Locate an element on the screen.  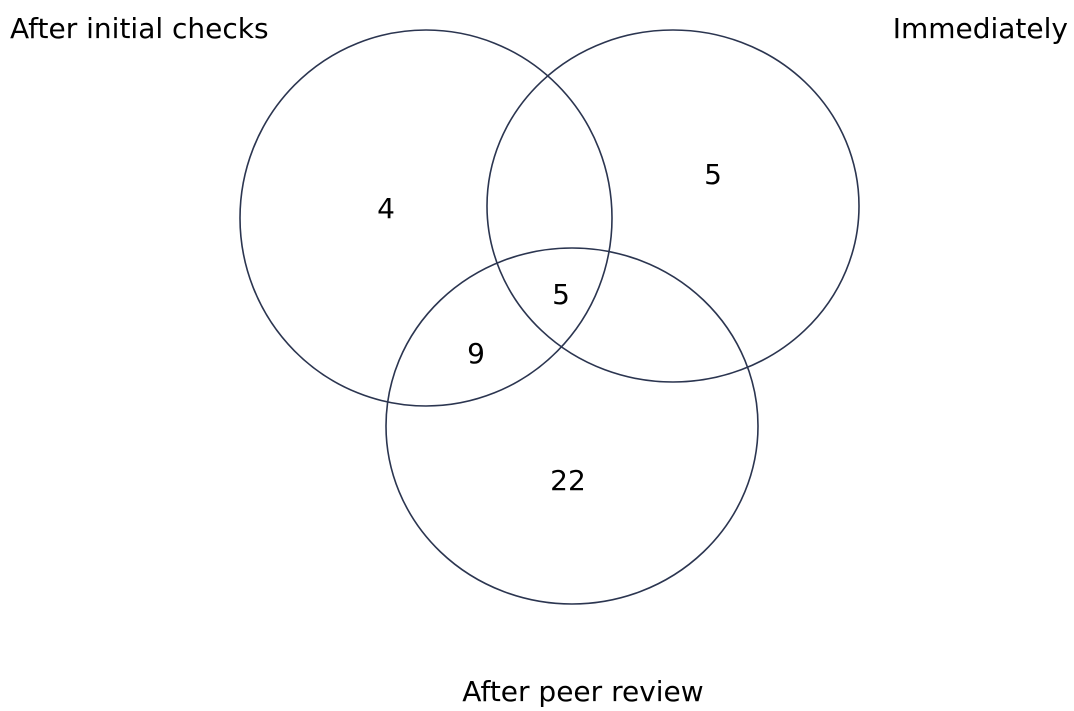
region-count: 4 is located at coordinates (386, 208).